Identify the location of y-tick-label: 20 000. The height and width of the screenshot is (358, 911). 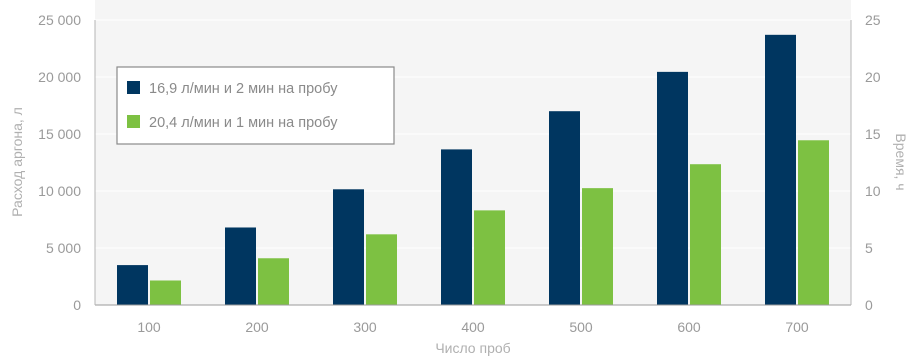
(59, 77).